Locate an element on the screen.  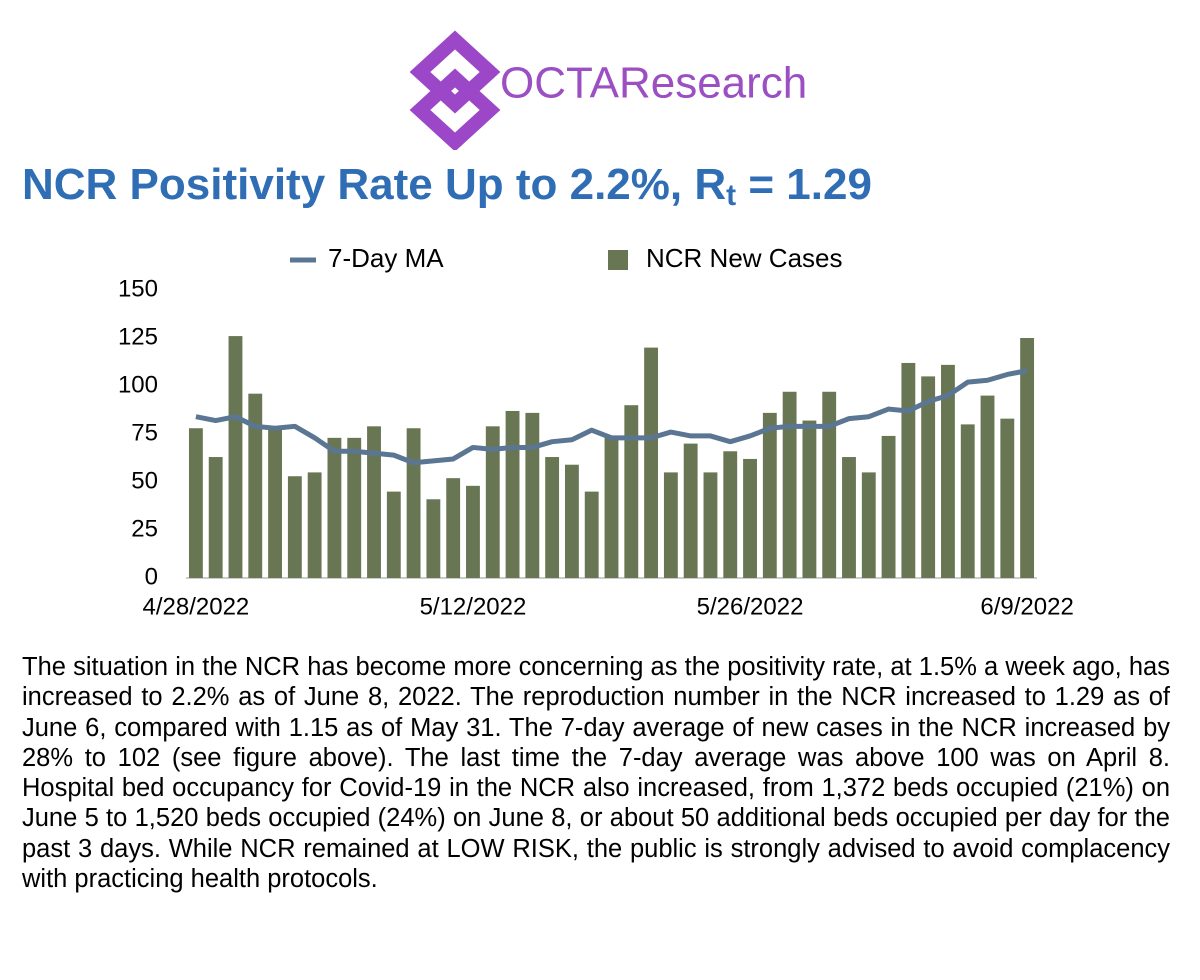
y-tick-label: 0 is located at coordinates (151, 576).